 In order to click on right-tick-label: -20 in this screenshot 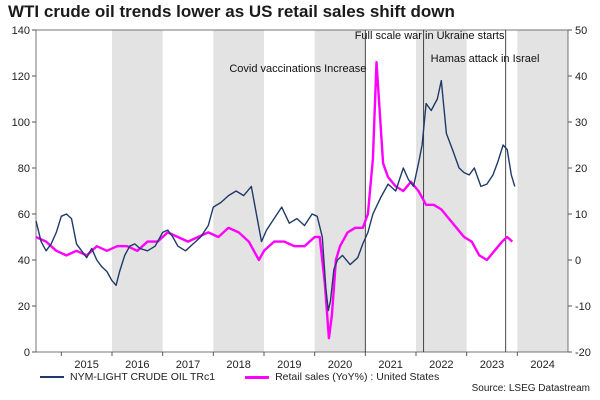, I will do `click(583, 353)`.